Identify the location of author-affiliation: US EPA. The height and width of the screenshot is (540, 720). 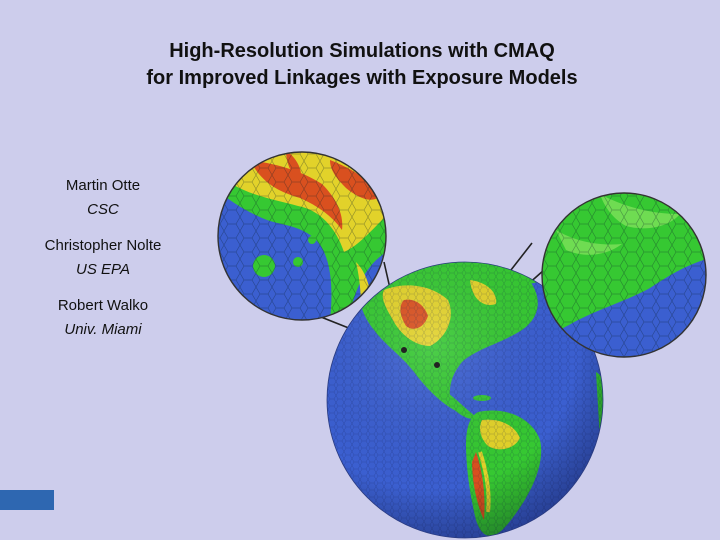
(103, 269).